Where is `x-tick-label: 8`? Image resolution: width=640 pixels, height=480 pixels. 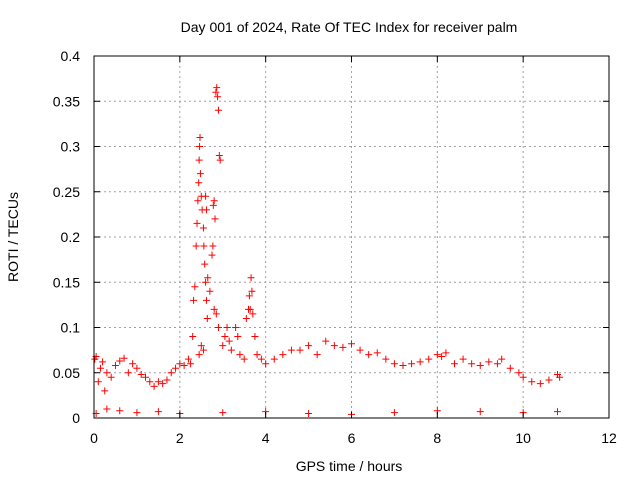 x-tick-label: 8 is located at coordinates (437, 438).